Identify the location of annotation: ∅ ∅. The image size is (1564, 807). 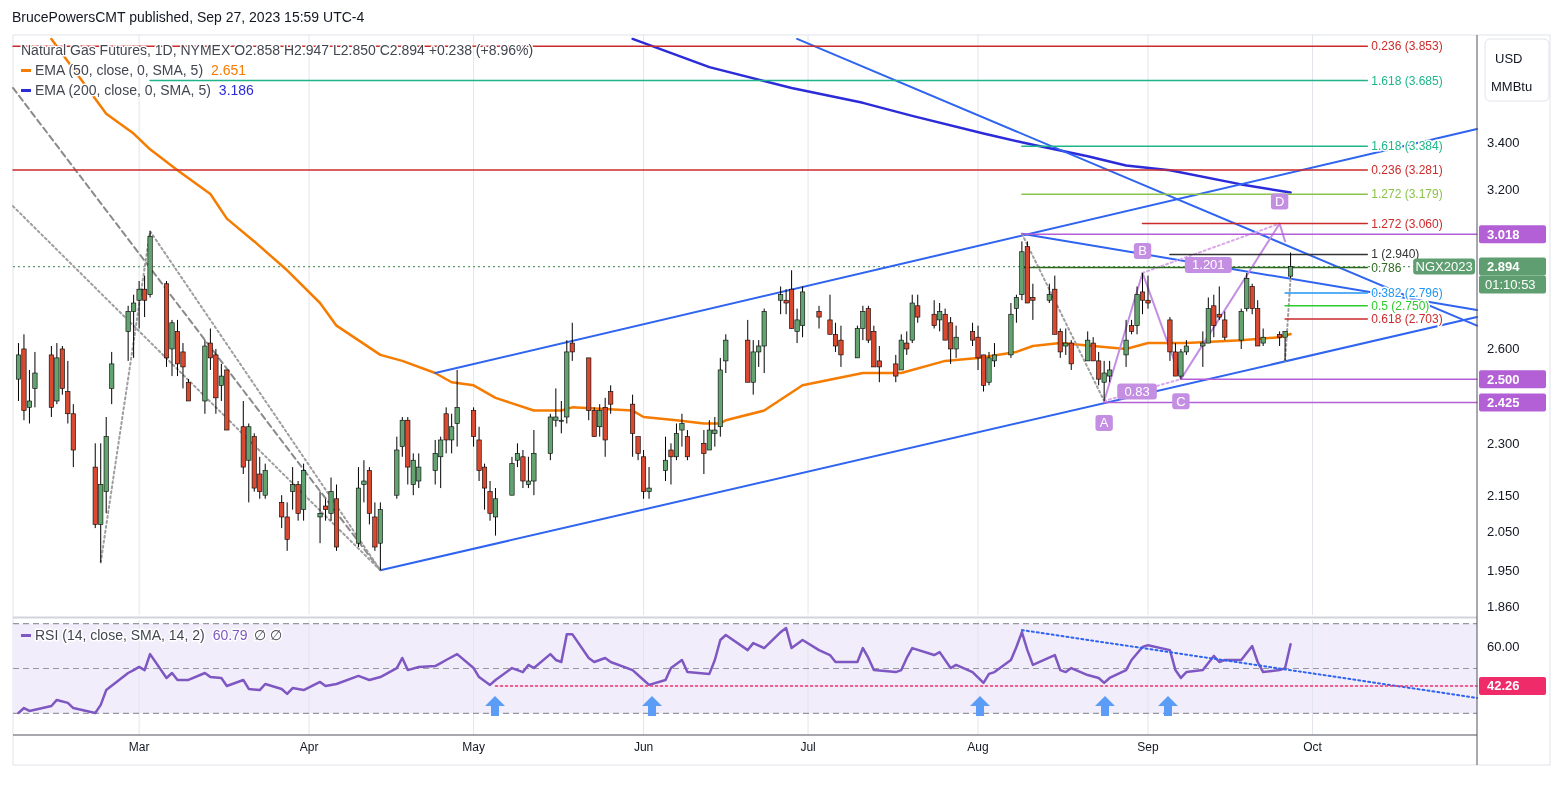
(267, 635).